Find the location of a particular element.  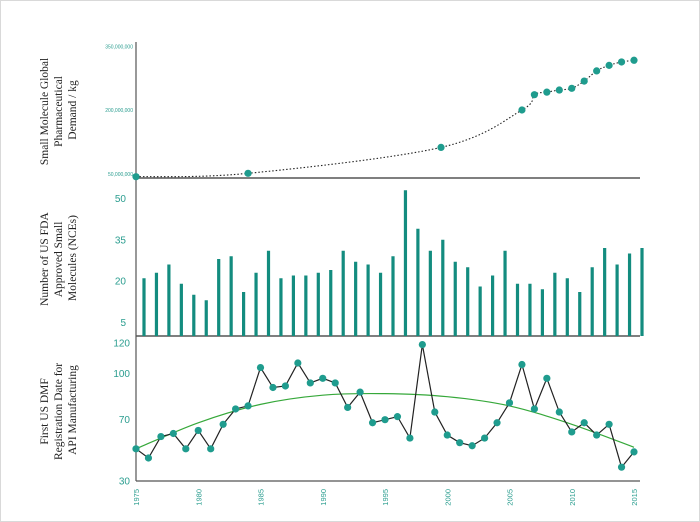

panel2-ytick-label: 5 is located at coordinates (123, 323).